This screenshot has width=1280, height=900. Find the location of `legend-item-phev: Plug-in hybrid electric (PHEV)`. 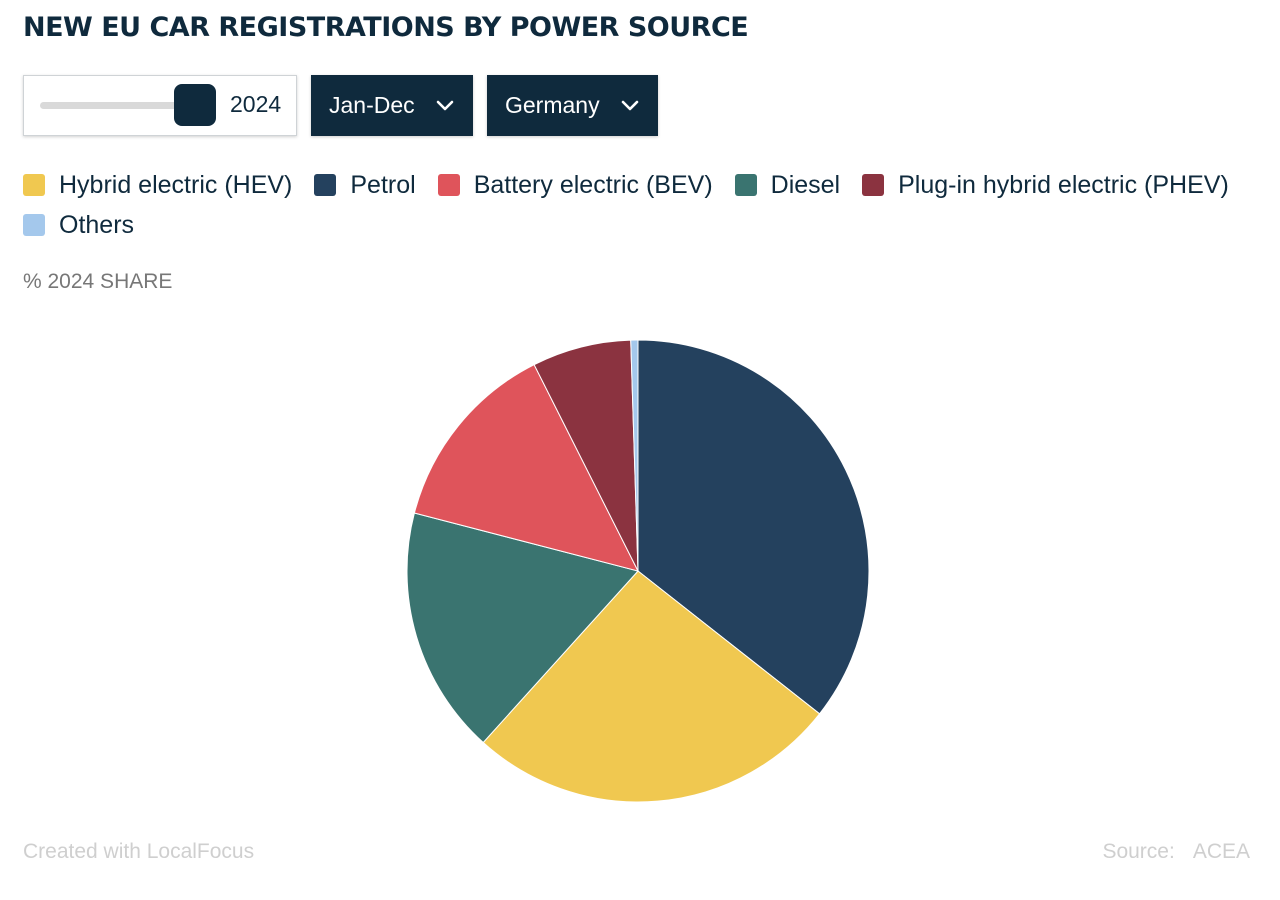

legend-item-phev: Plug-in hybrid electric (PHEV) is located at coordinates (1045, 185).